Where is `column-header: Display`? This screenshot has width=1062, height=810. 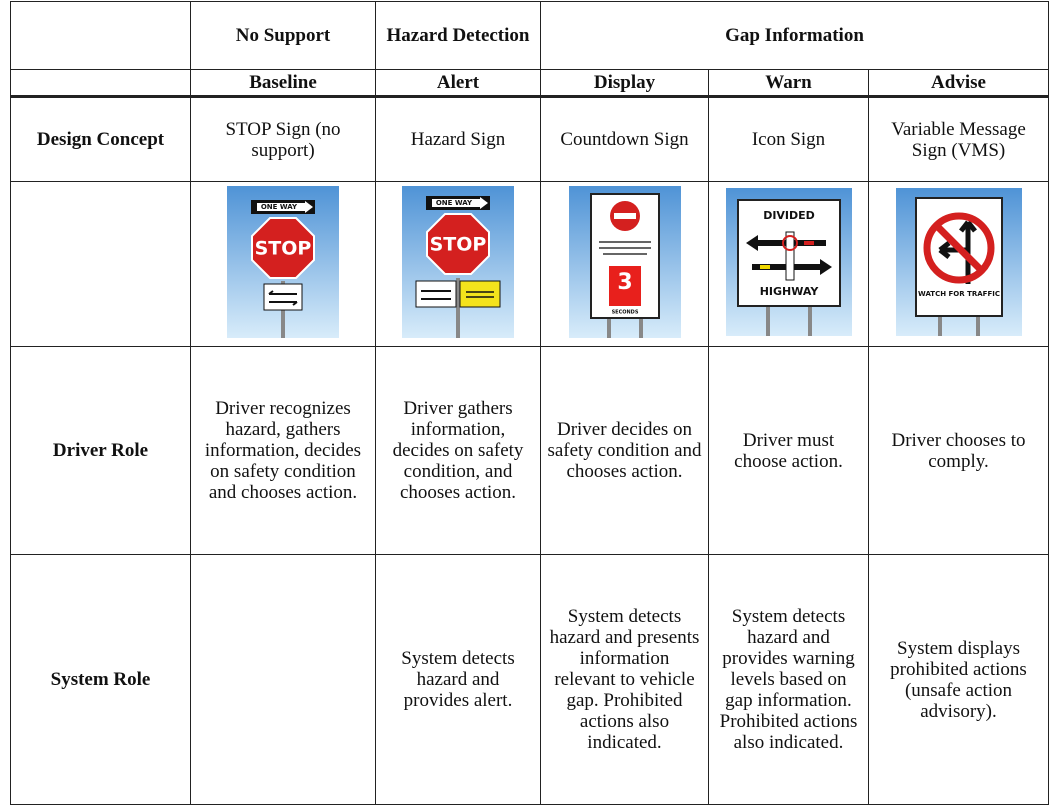
column-header: Display is located at coordinates (624, 83).